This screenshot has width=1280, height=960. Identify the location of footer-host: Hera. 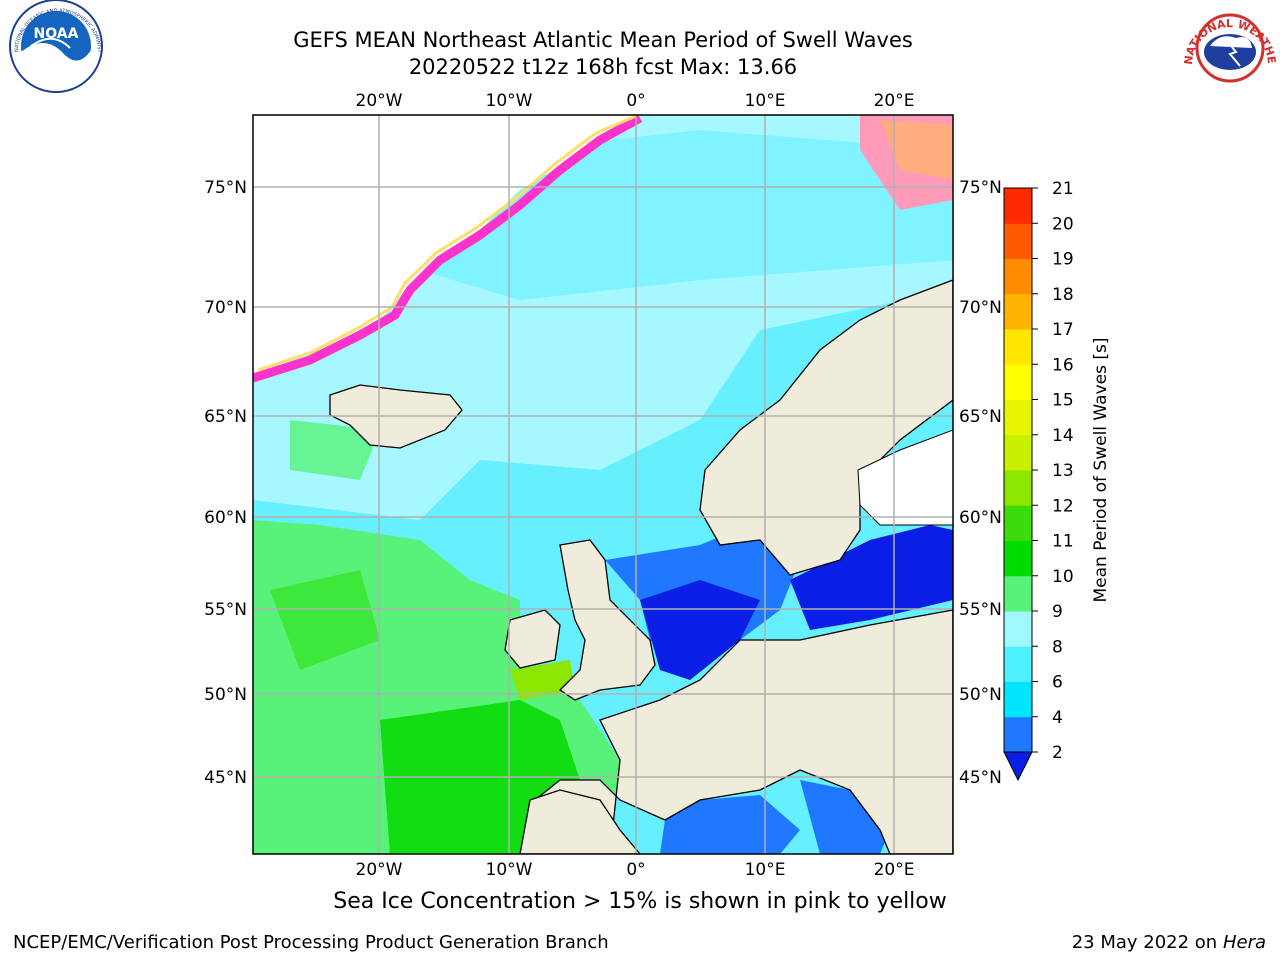
(1244, 942).